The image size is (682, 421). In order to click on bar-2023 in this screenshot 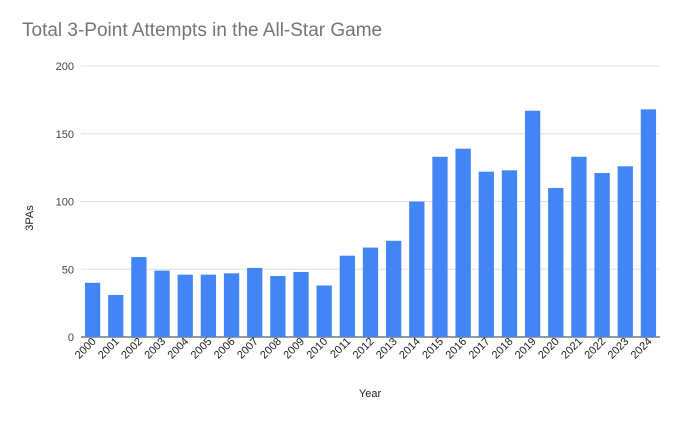, I will do `click(625, 251)`.